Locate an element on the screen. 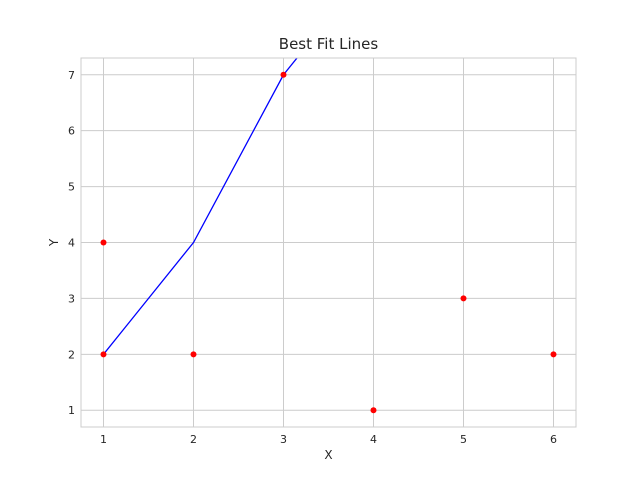 The width and height of the screenshot is (640, 480). y-tick-label: 5 is located at coordinates (71, 187).